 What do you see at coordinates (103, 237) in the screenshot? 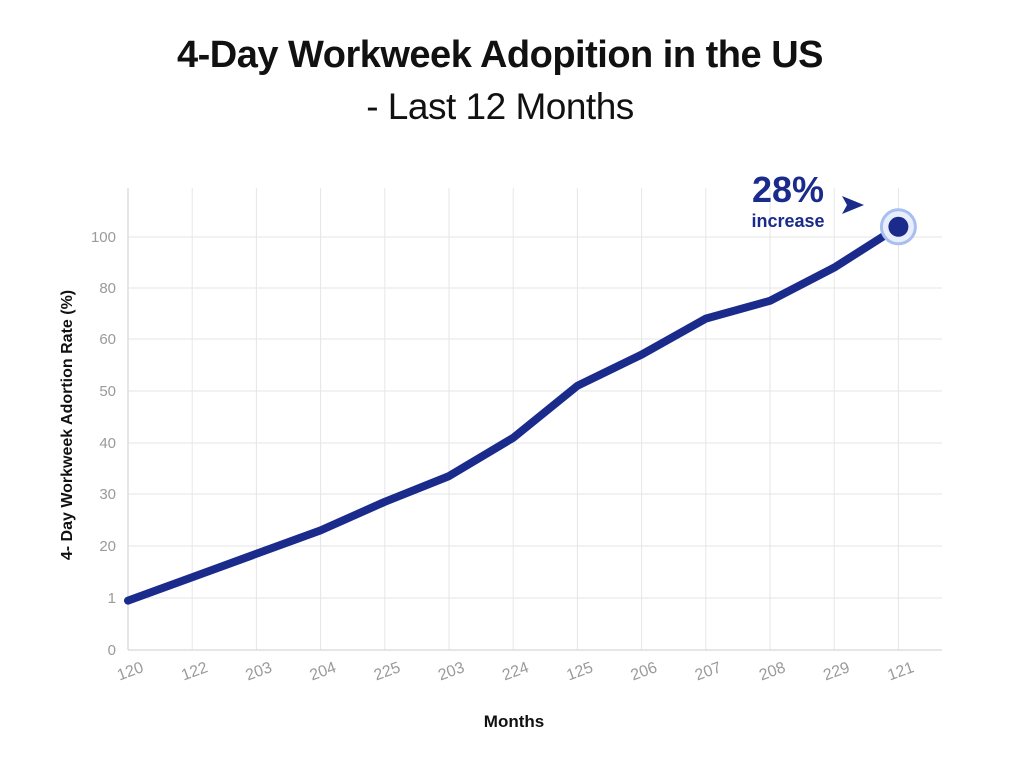
I see `y-tick-label: 100` at bounding box center [103, 237].